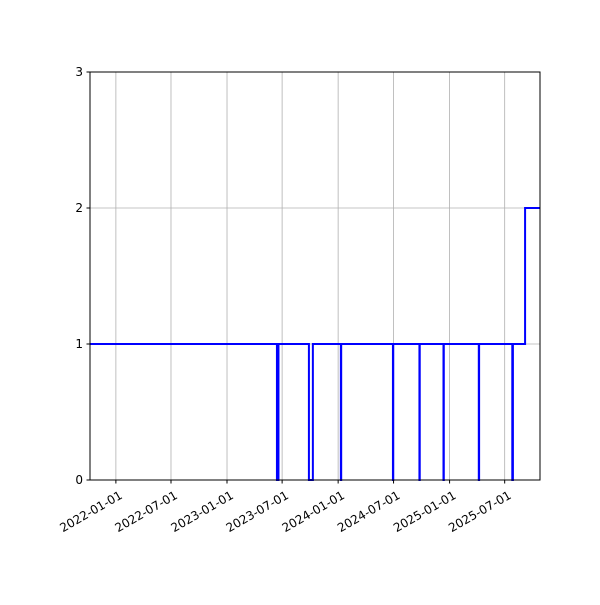 The width and height of the screenshot is (600, 605). I want to click on y-tick-label: 2, so click(79, 208).